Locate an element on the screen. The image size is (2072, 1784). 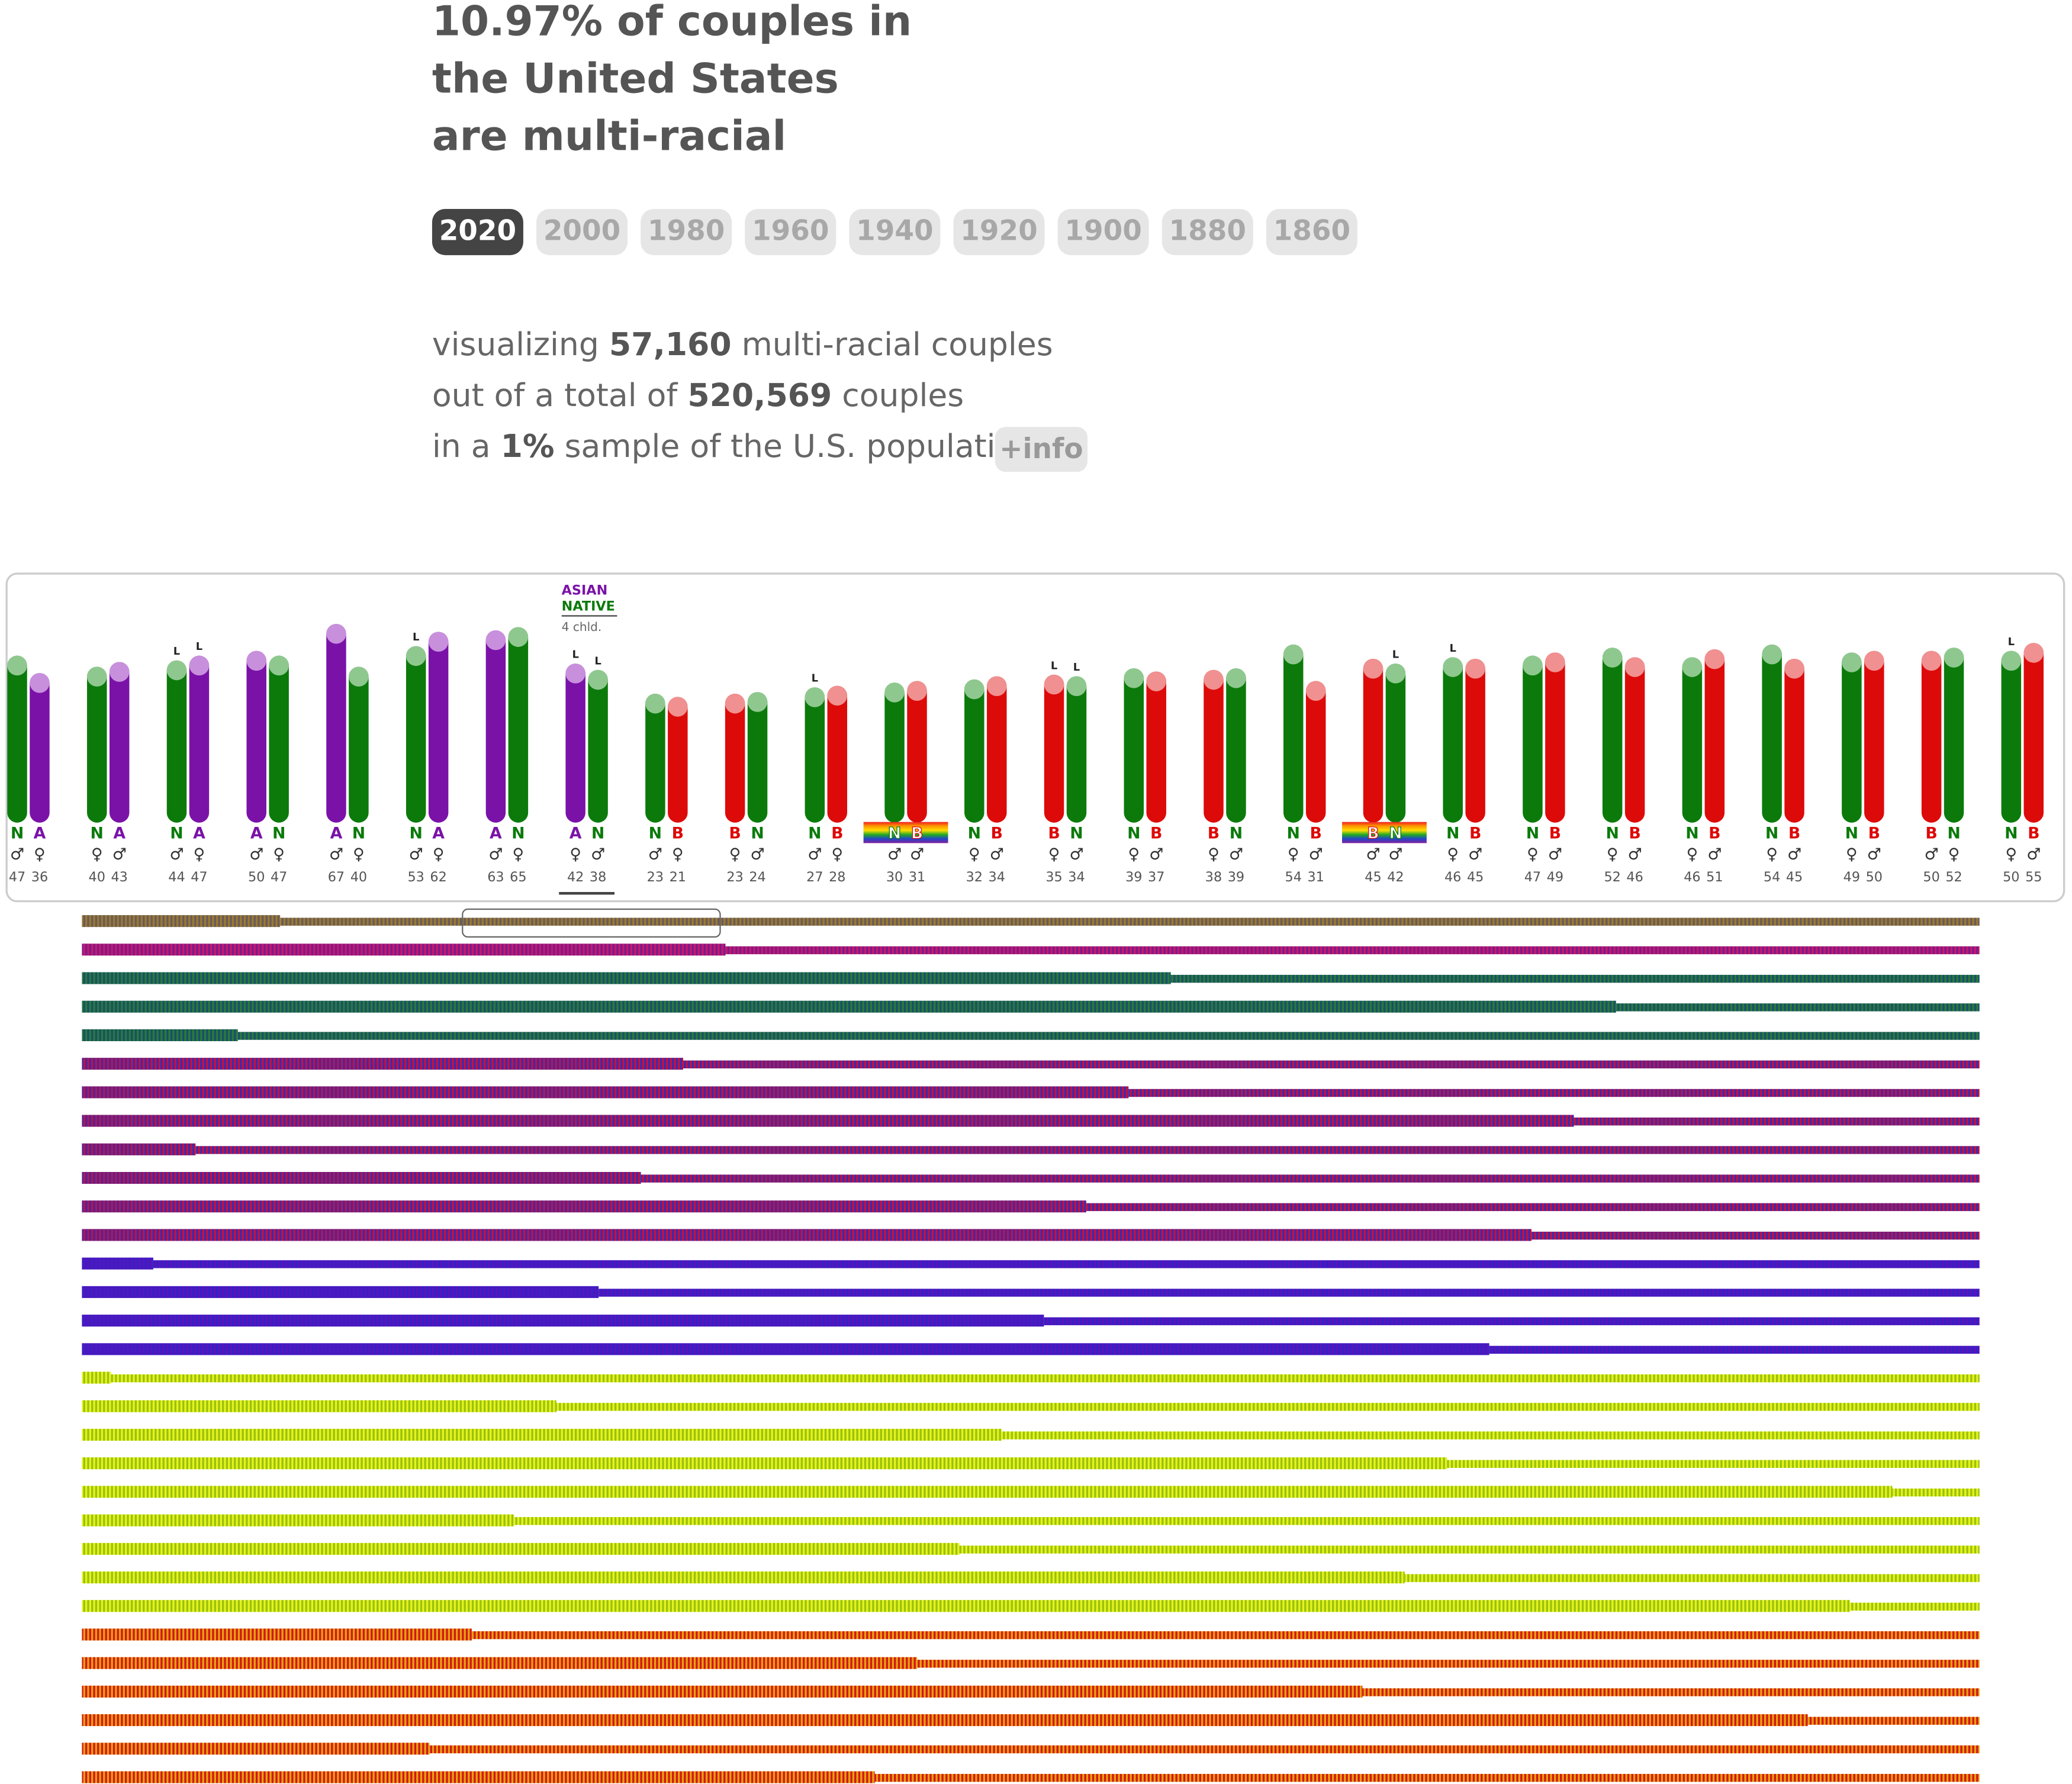
viewport-box is located at coordinates (591, 923).